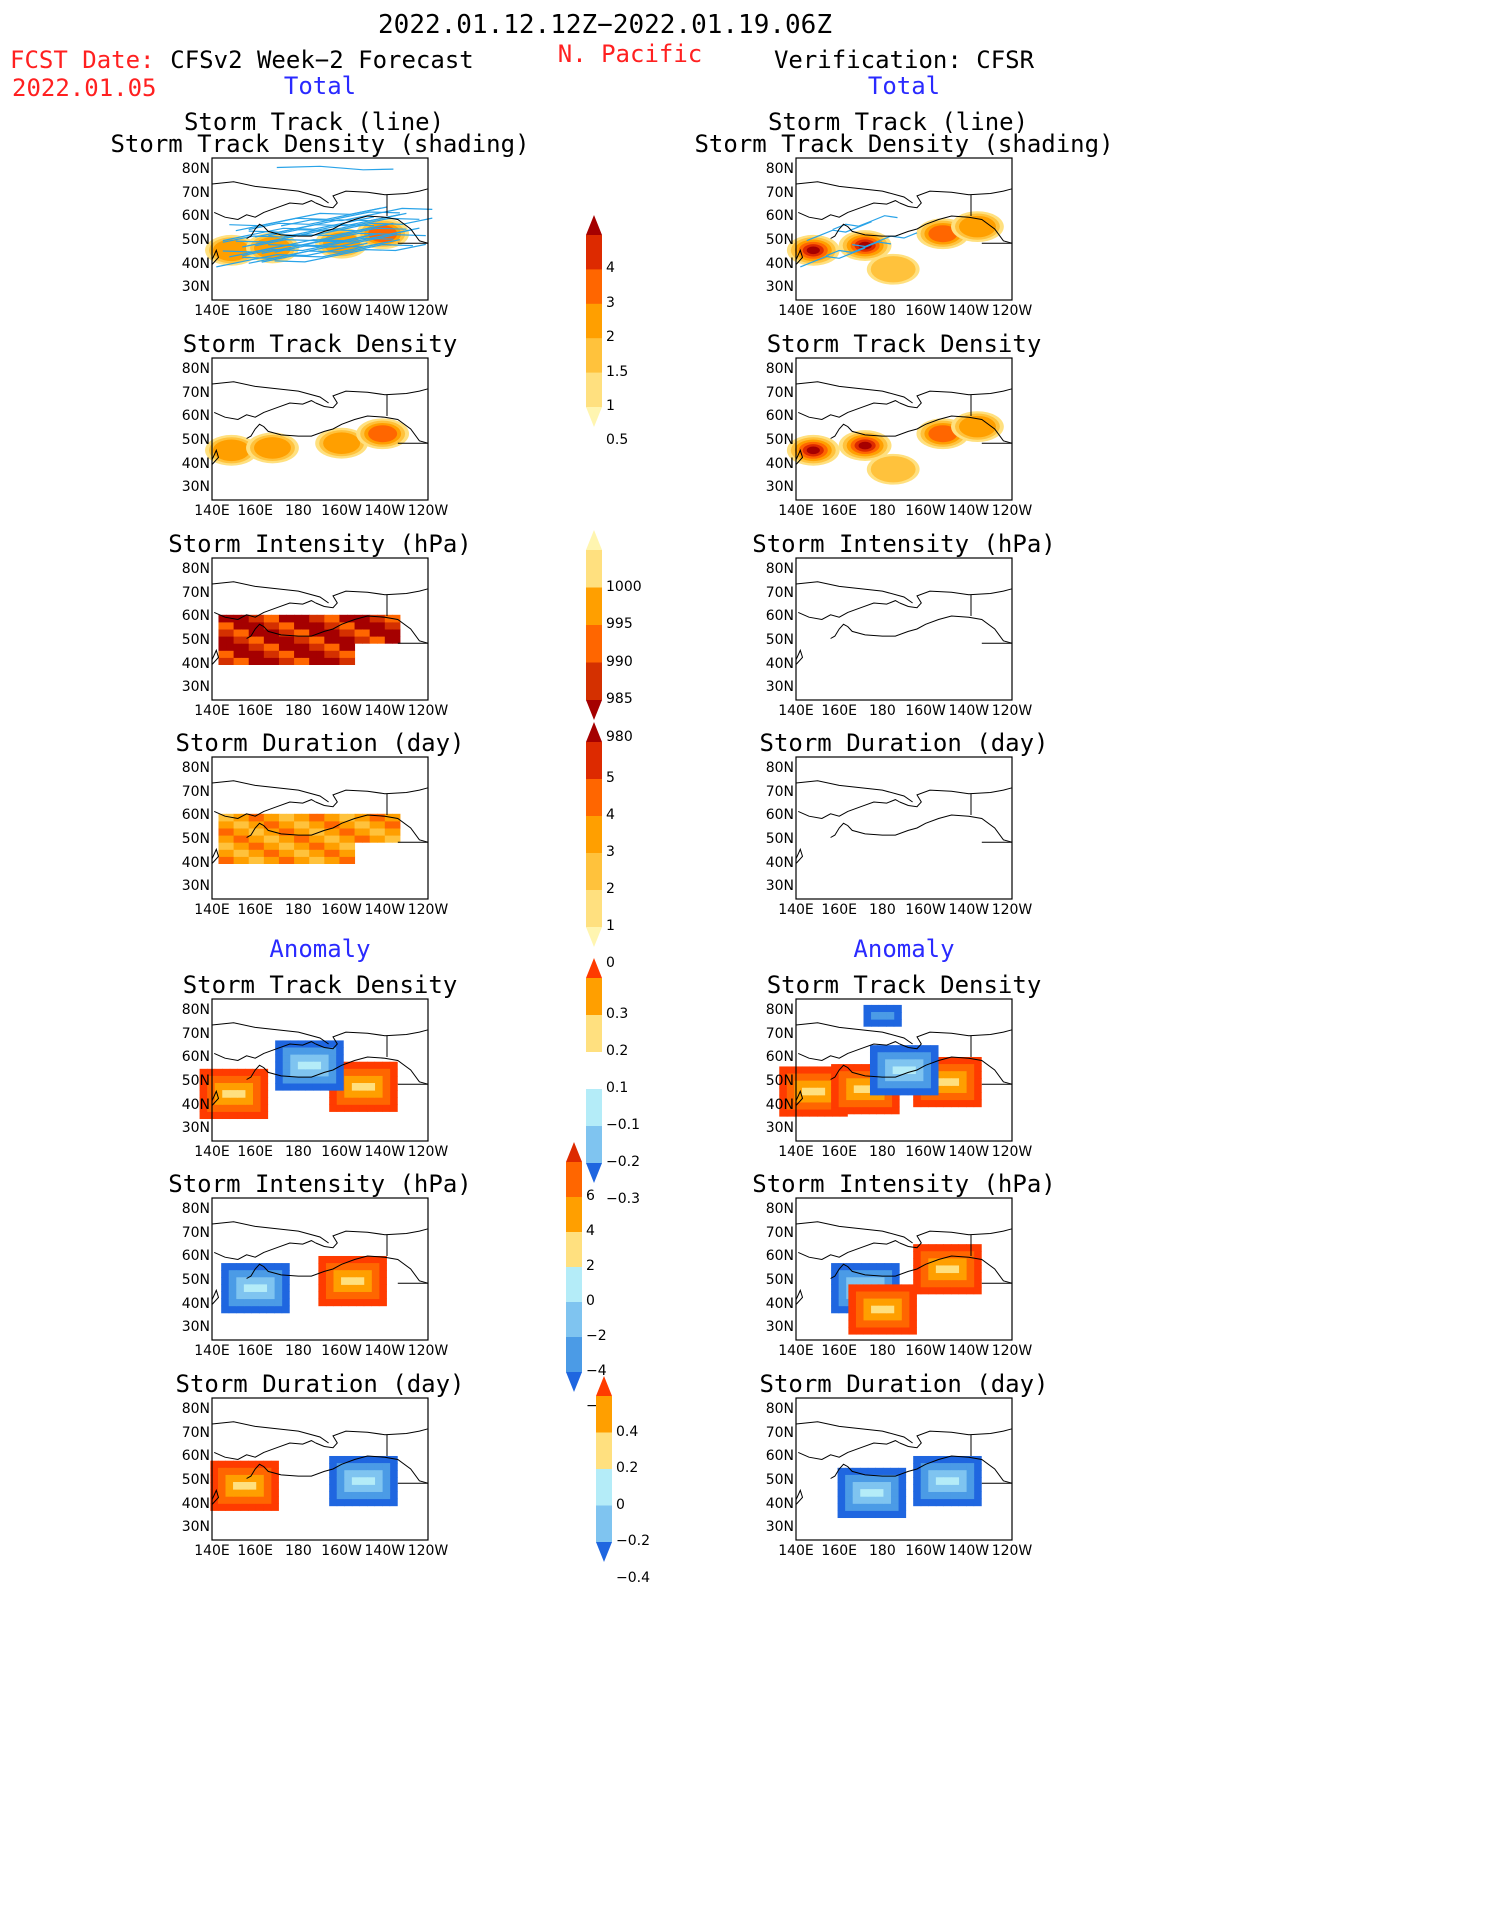 This screenshot has height=1925, width=1487. Describe the element at coordinates (195, 568) in the screenshot. I see `lat-tick-label: 80N` at that location.